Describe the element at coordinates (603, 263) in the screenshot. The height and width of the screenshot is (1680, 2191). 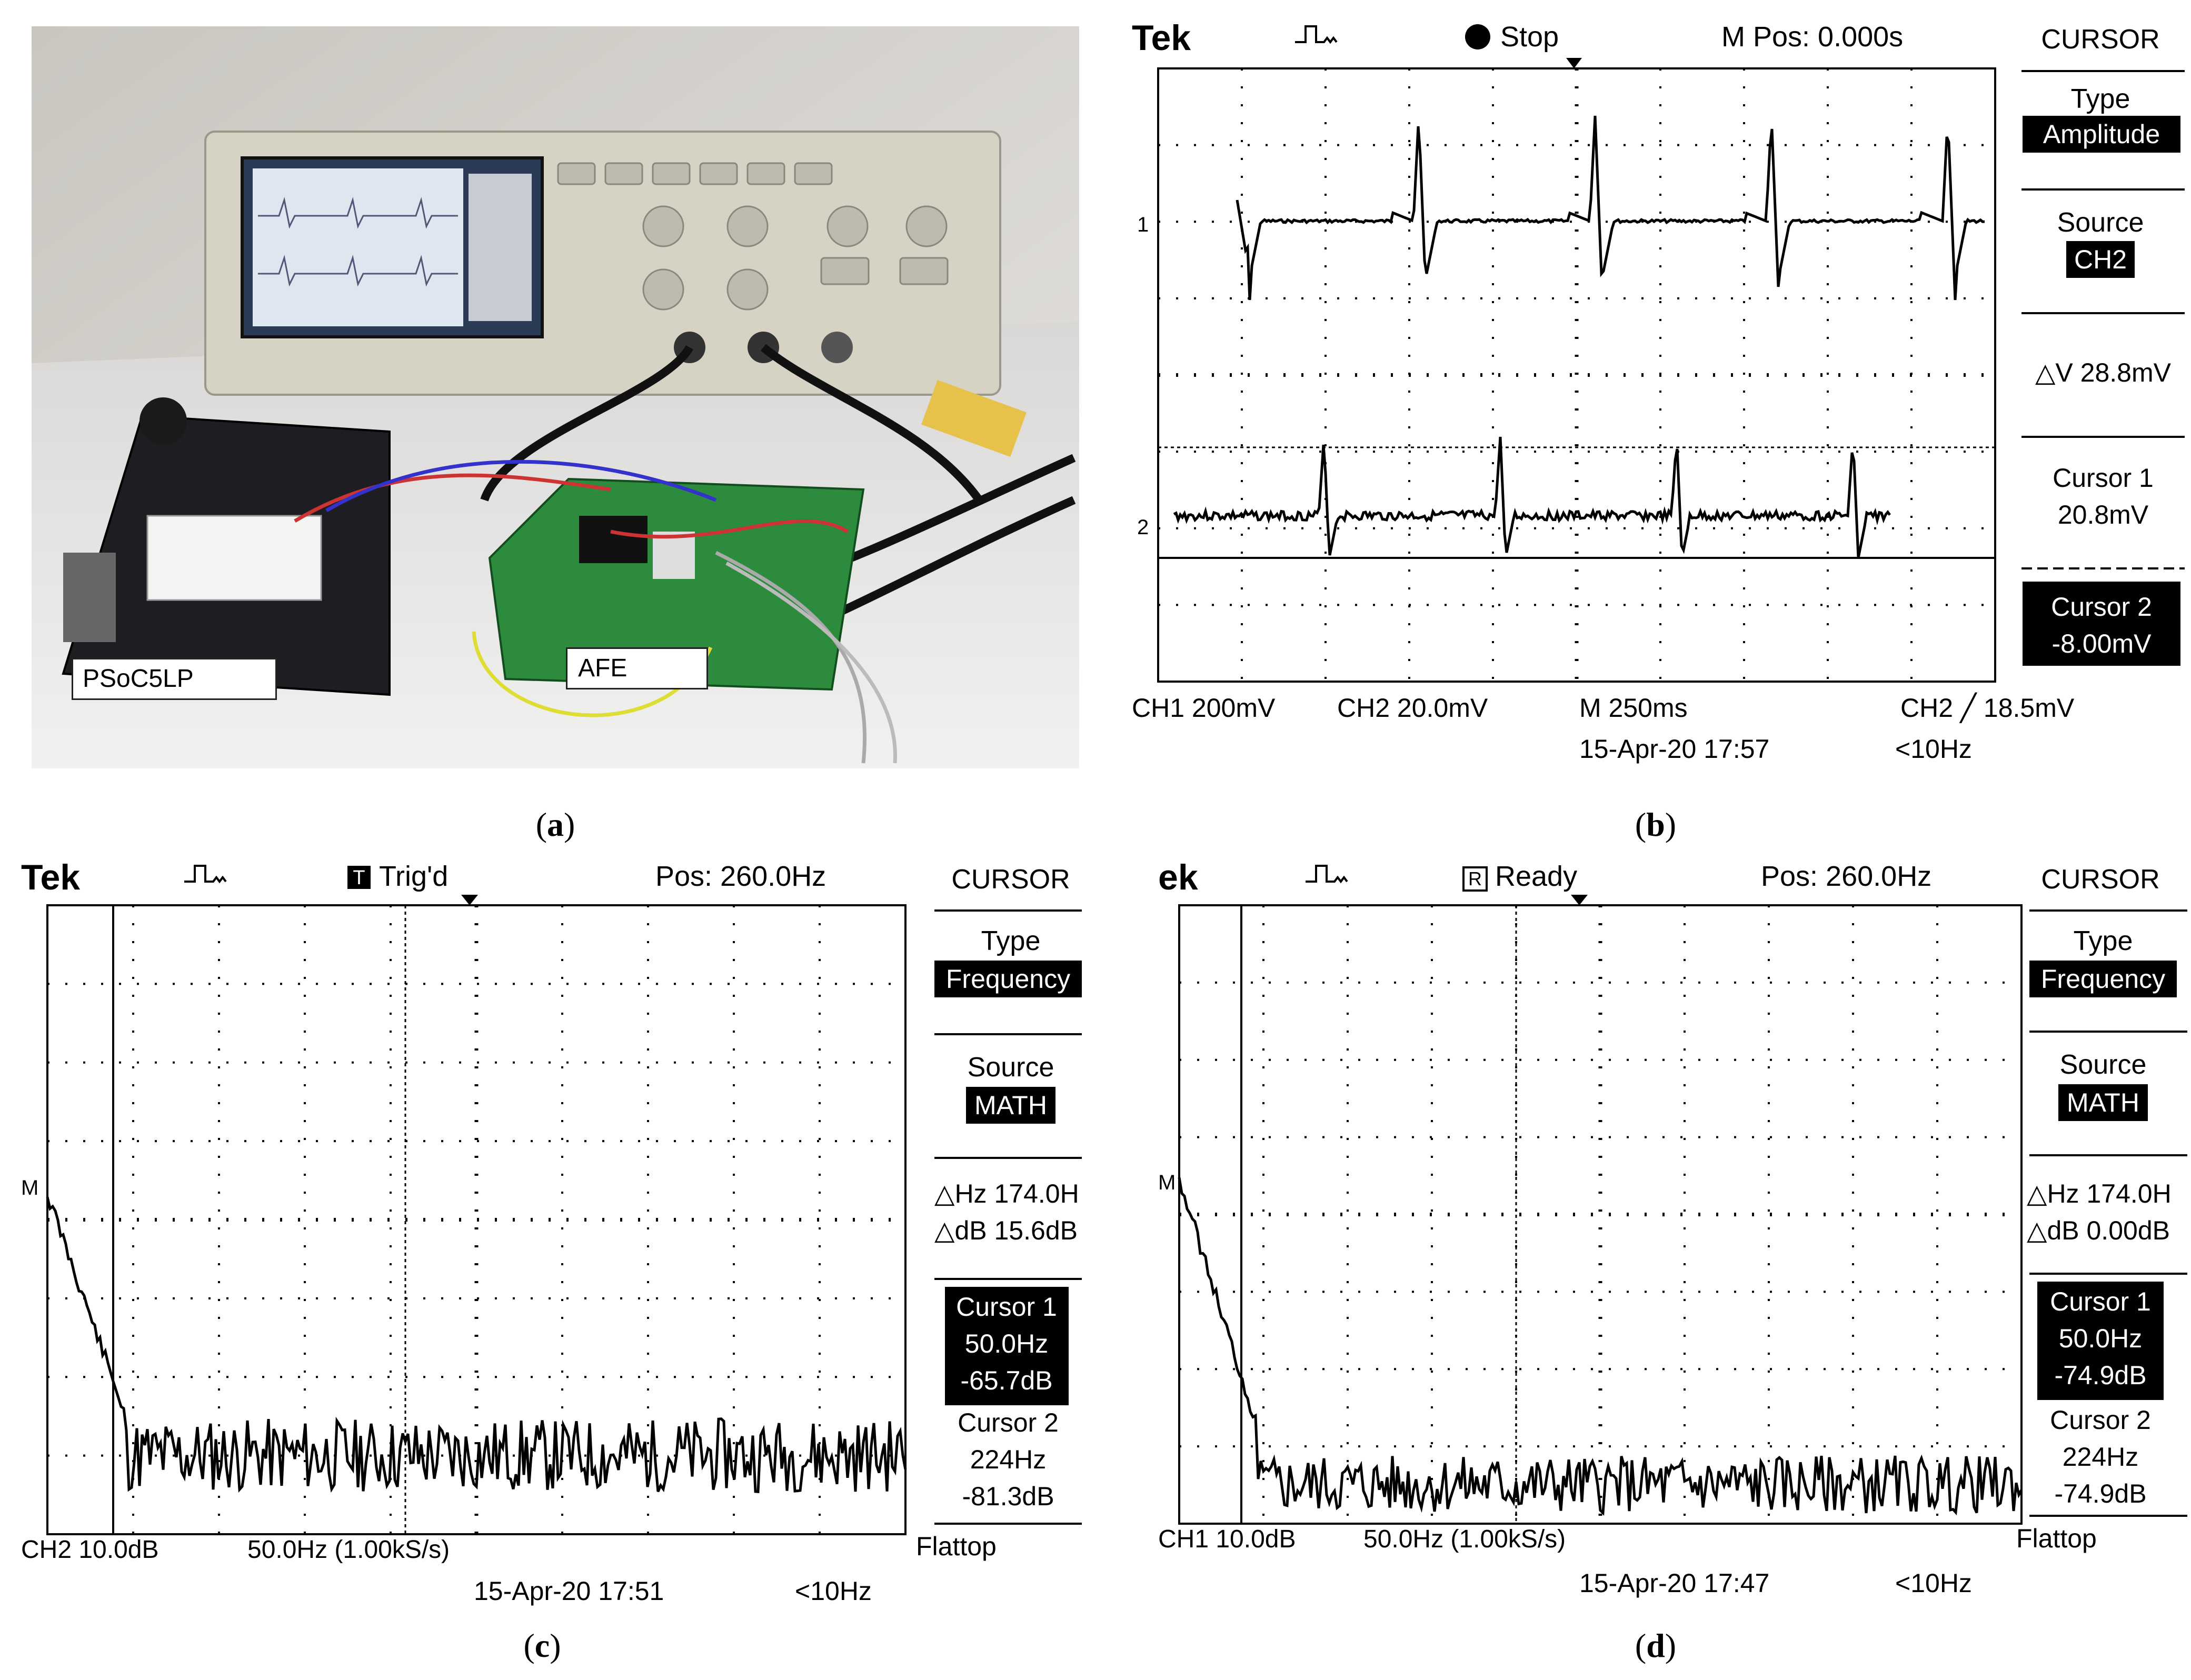
I see `oscilloscope-device` at that location.